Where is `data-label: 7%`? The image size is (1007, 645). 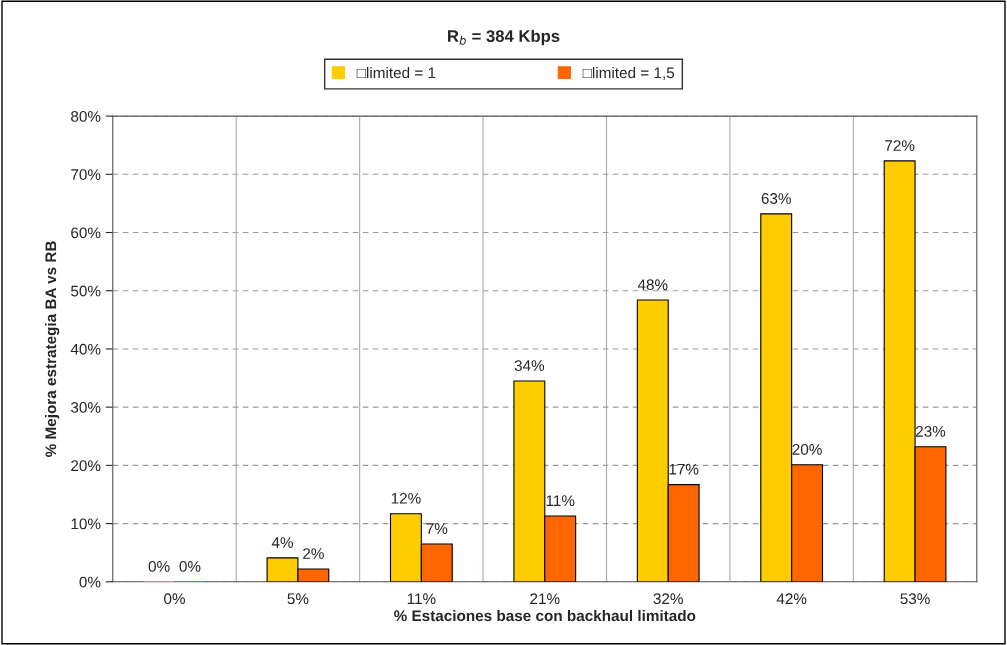
data-label: 7% is located at coordinates (437, 528).